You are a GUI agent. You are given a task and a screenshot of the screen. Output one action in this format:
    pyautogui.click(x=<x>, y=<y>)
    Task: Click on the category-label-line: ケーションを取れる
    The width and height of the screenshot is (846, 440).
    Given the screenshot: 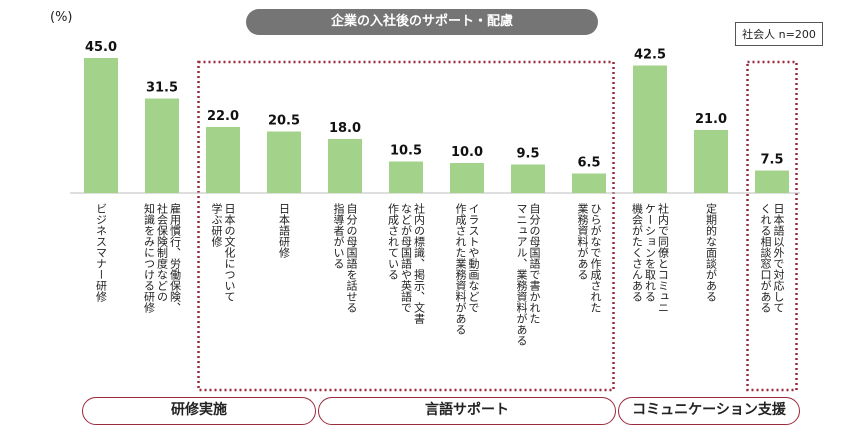 What is the action you would take?
    pyautogui.click(x=650, y=252)
    